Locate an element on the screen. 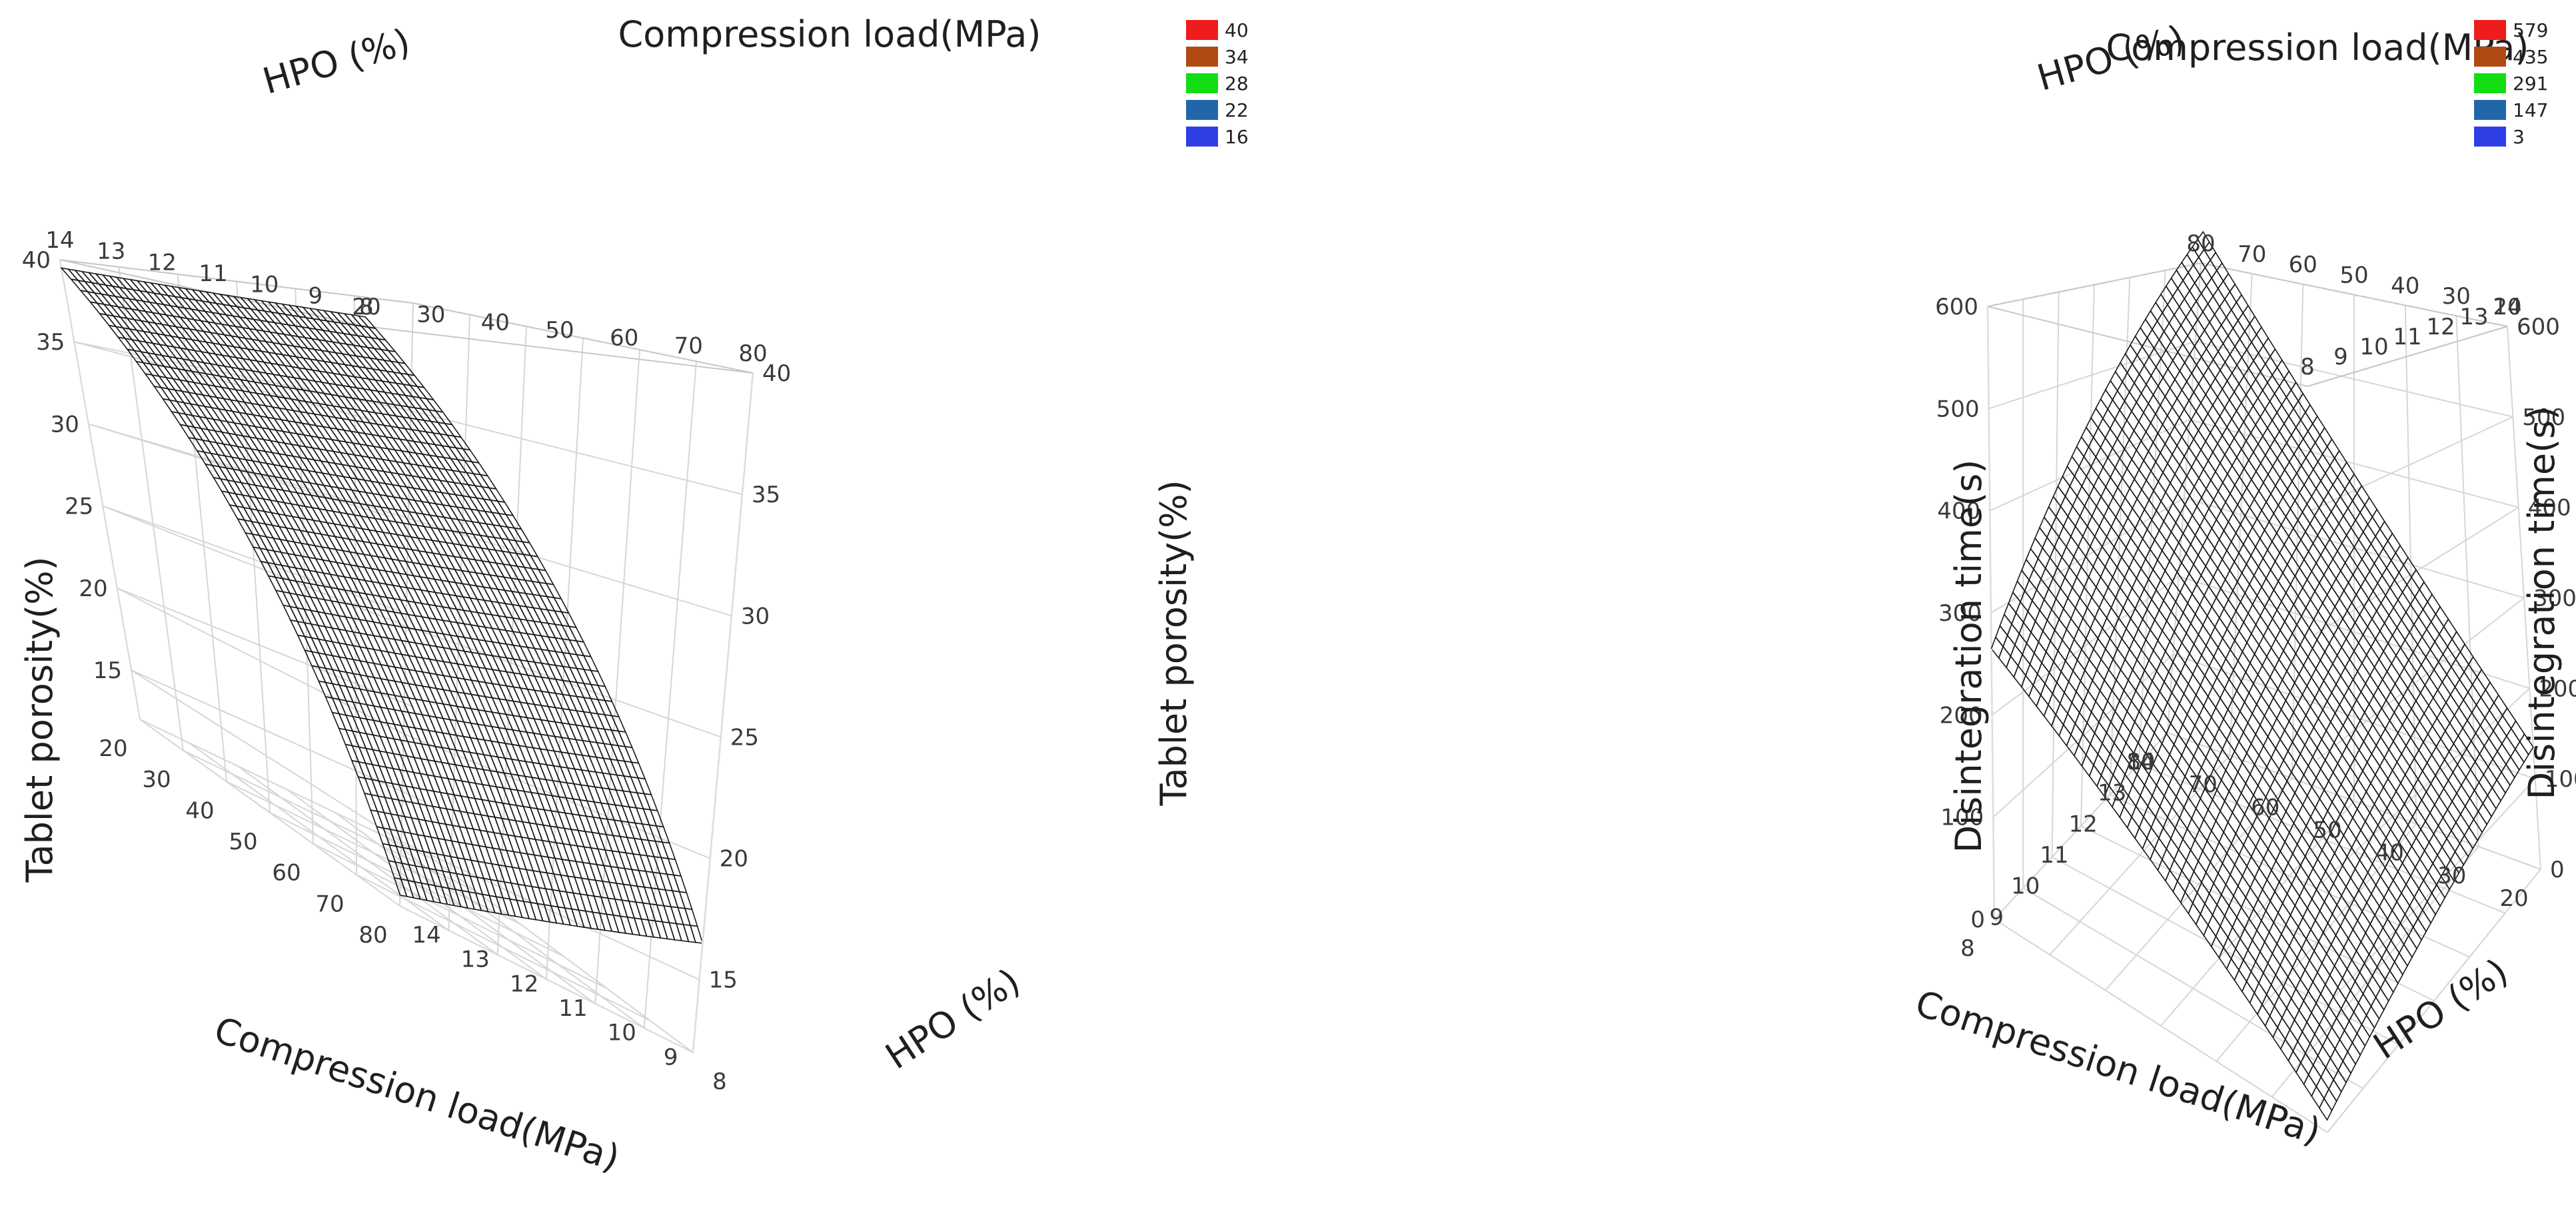 The image size is (2576, 1207). hpo-tick-top: 10 is located at coordinates (265, 285).